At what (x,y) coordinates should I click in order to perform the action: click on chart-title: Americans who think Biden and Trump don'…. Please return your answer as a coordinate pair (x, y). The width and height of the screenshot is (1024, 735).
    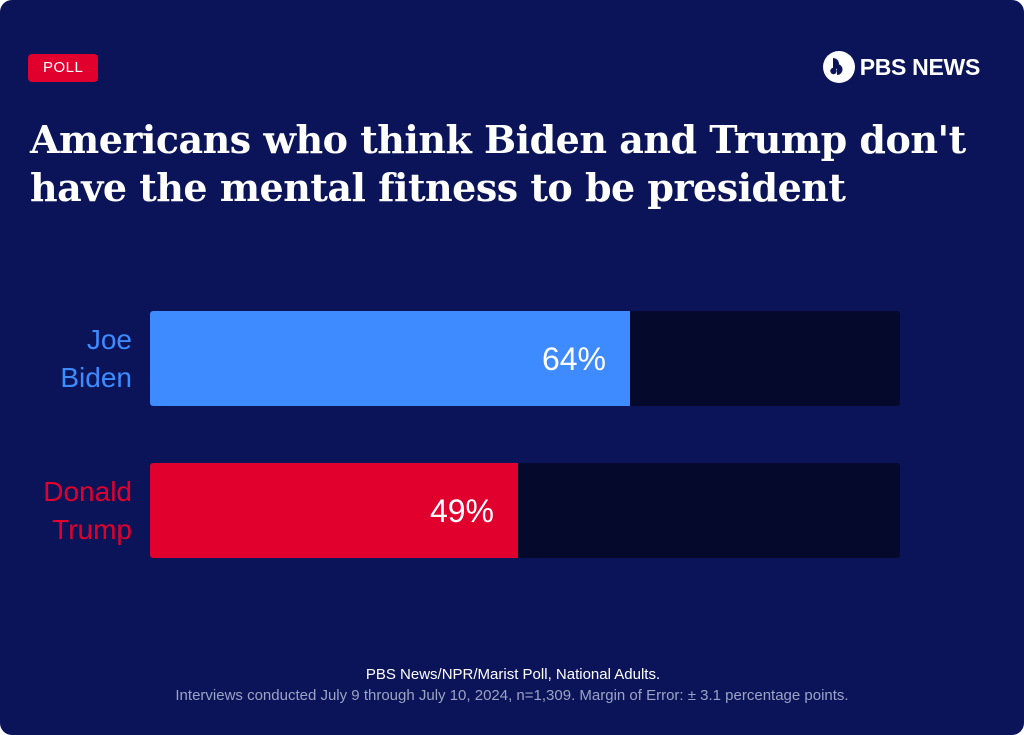
    Looking at the image, I should click on (498, 163).